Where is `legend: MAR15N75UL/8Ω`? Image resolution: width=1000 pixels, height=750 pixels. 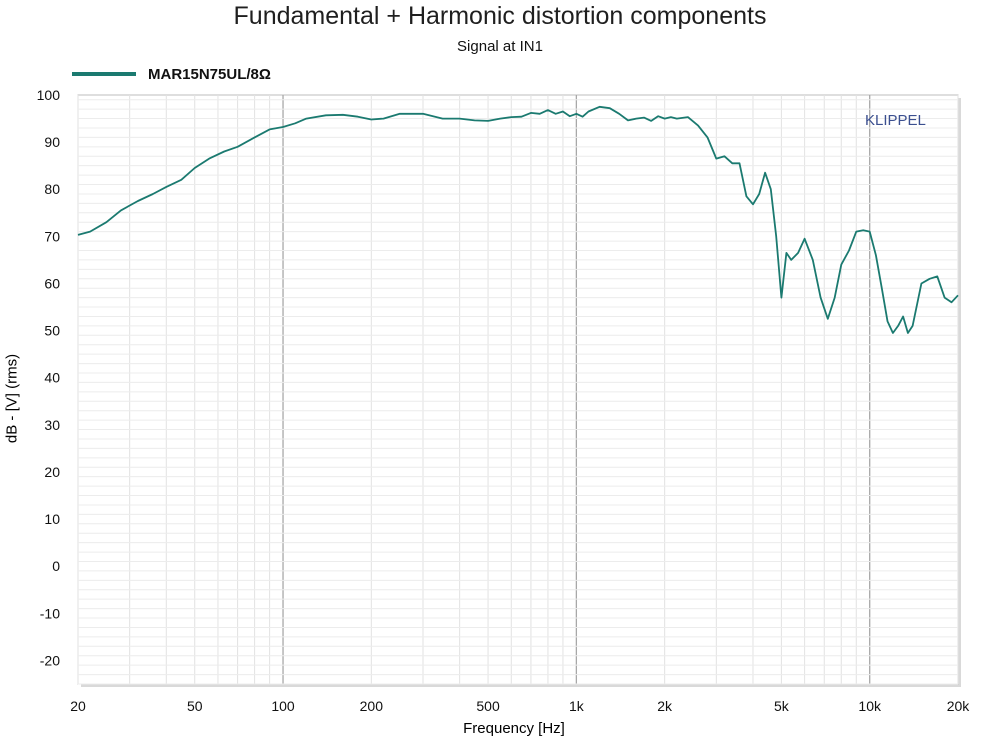 legend: MAR15N75UL/8Ω is located at coordinates (171, 74).